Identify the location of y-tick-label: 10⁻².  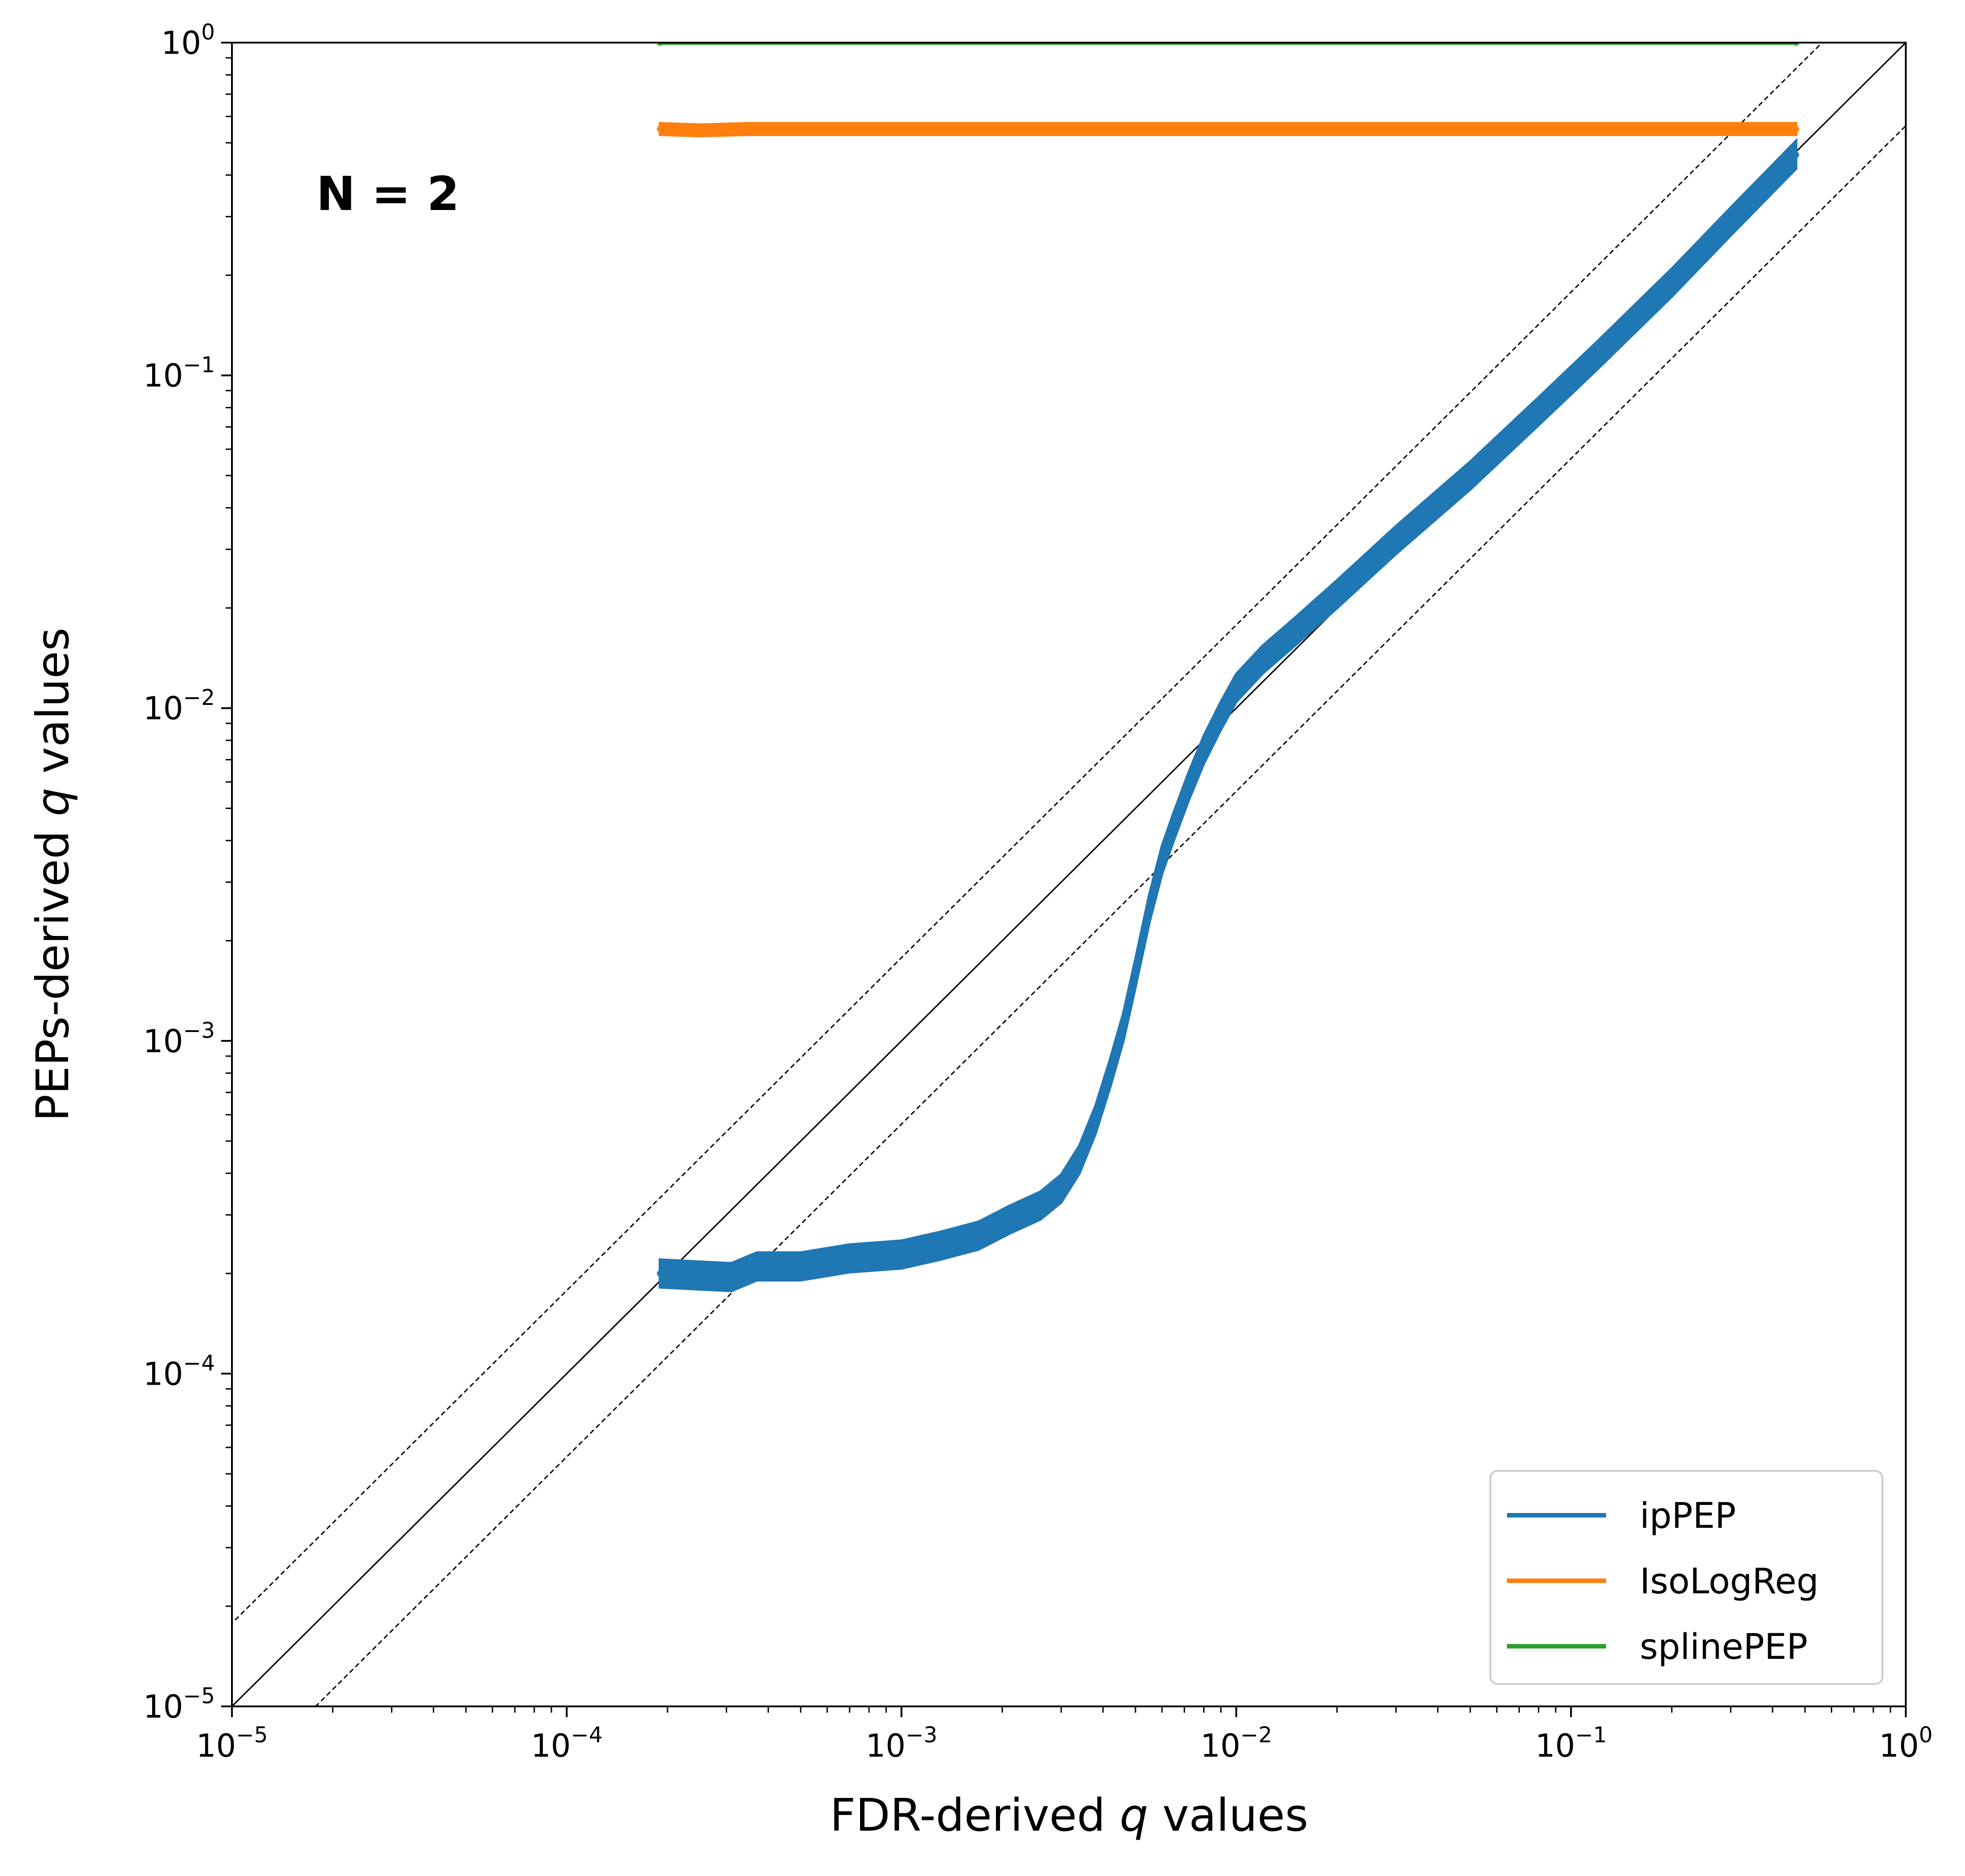
(179, 706).